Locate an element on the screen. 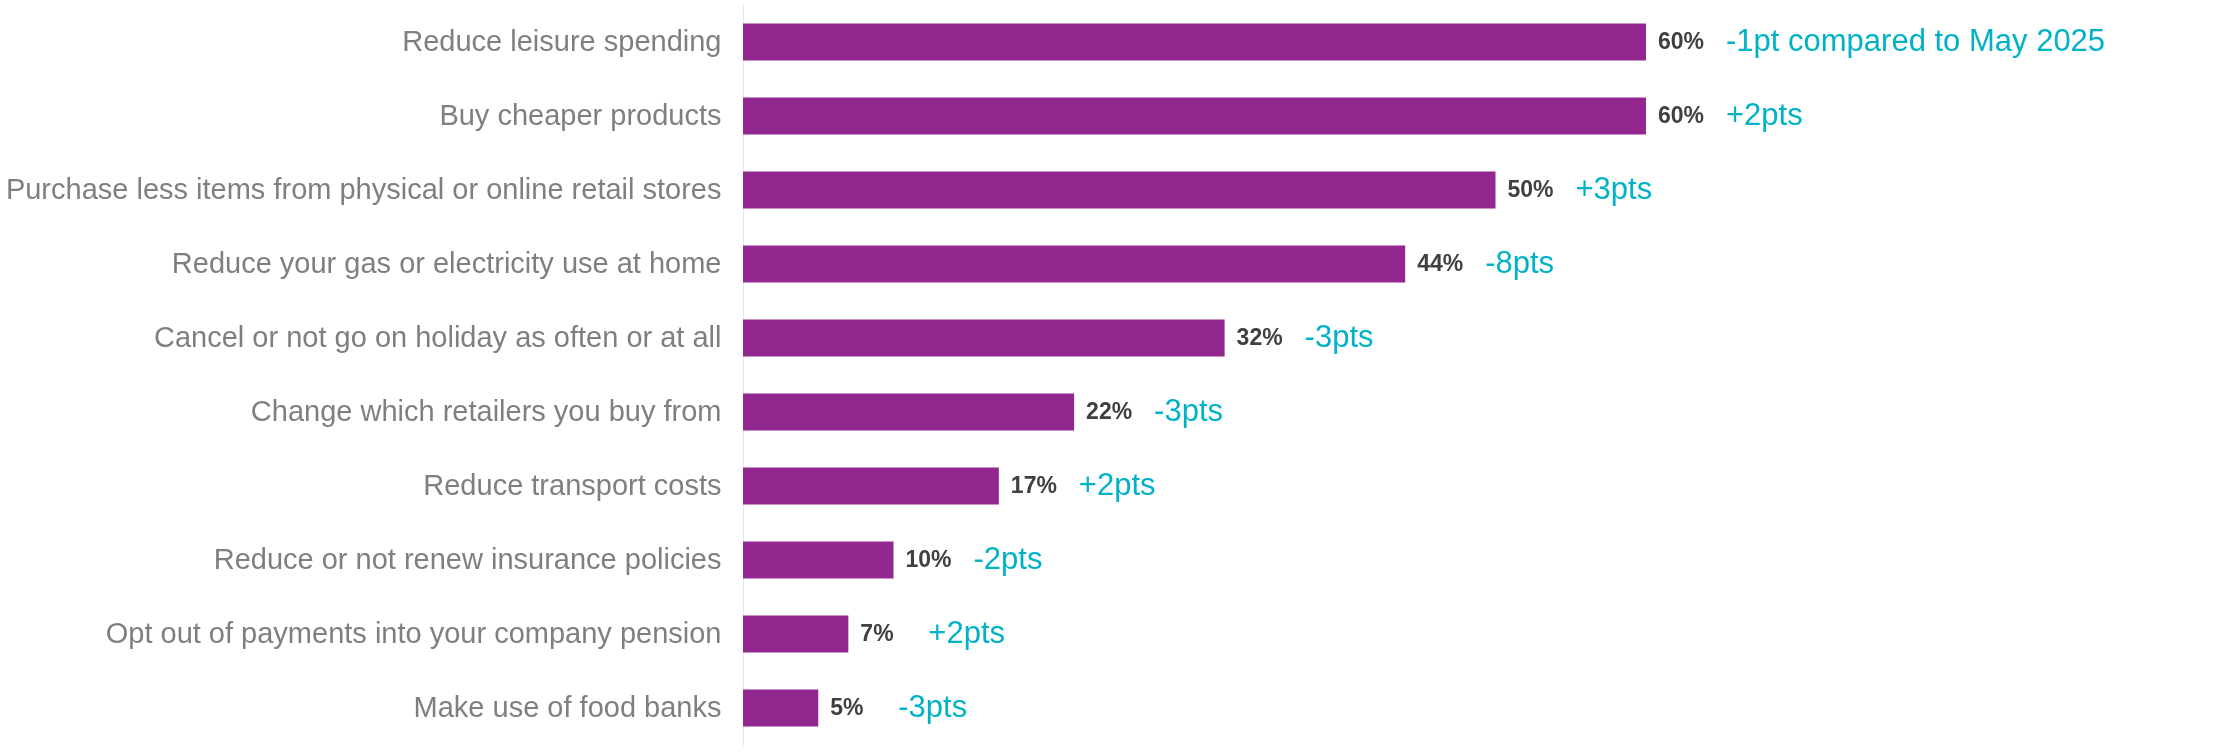 Image resolution: width=2240 pixels, height=754 pixels. data-label: 44% is located at coordinates (1440, 263).